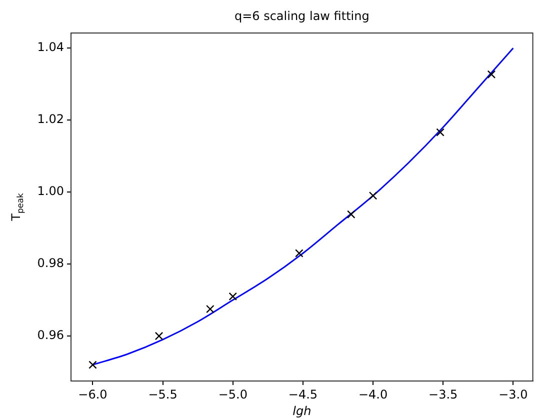 The height and width of the screenshot is (419, 539). I want to click on x-tick-label: −4.5, so click(303, 394).